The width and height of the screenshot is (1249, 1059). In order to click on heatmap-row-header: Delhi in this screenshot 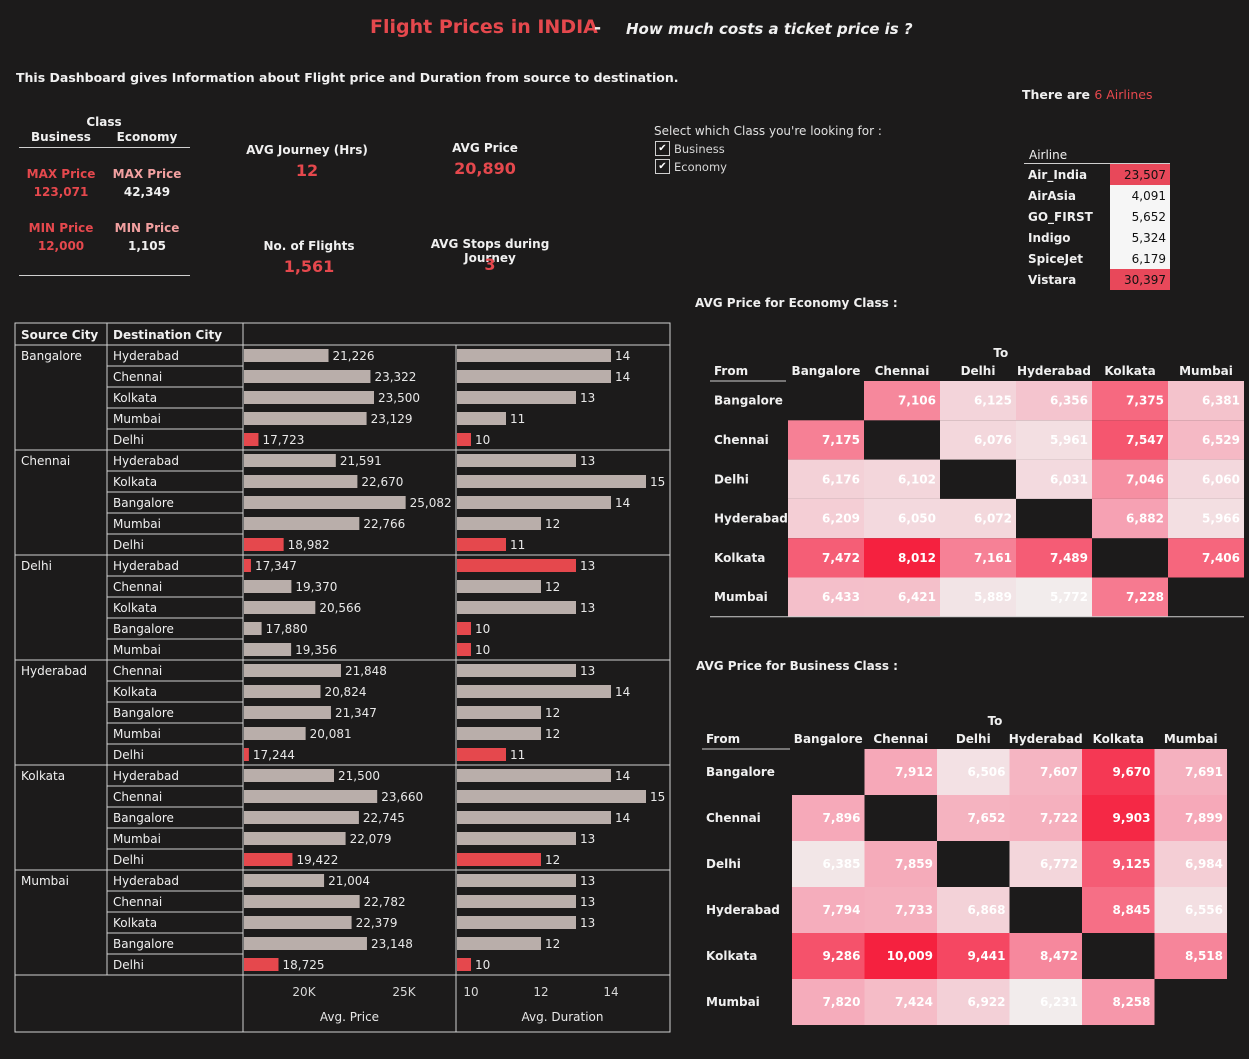, I will do `click(731, 479)`.